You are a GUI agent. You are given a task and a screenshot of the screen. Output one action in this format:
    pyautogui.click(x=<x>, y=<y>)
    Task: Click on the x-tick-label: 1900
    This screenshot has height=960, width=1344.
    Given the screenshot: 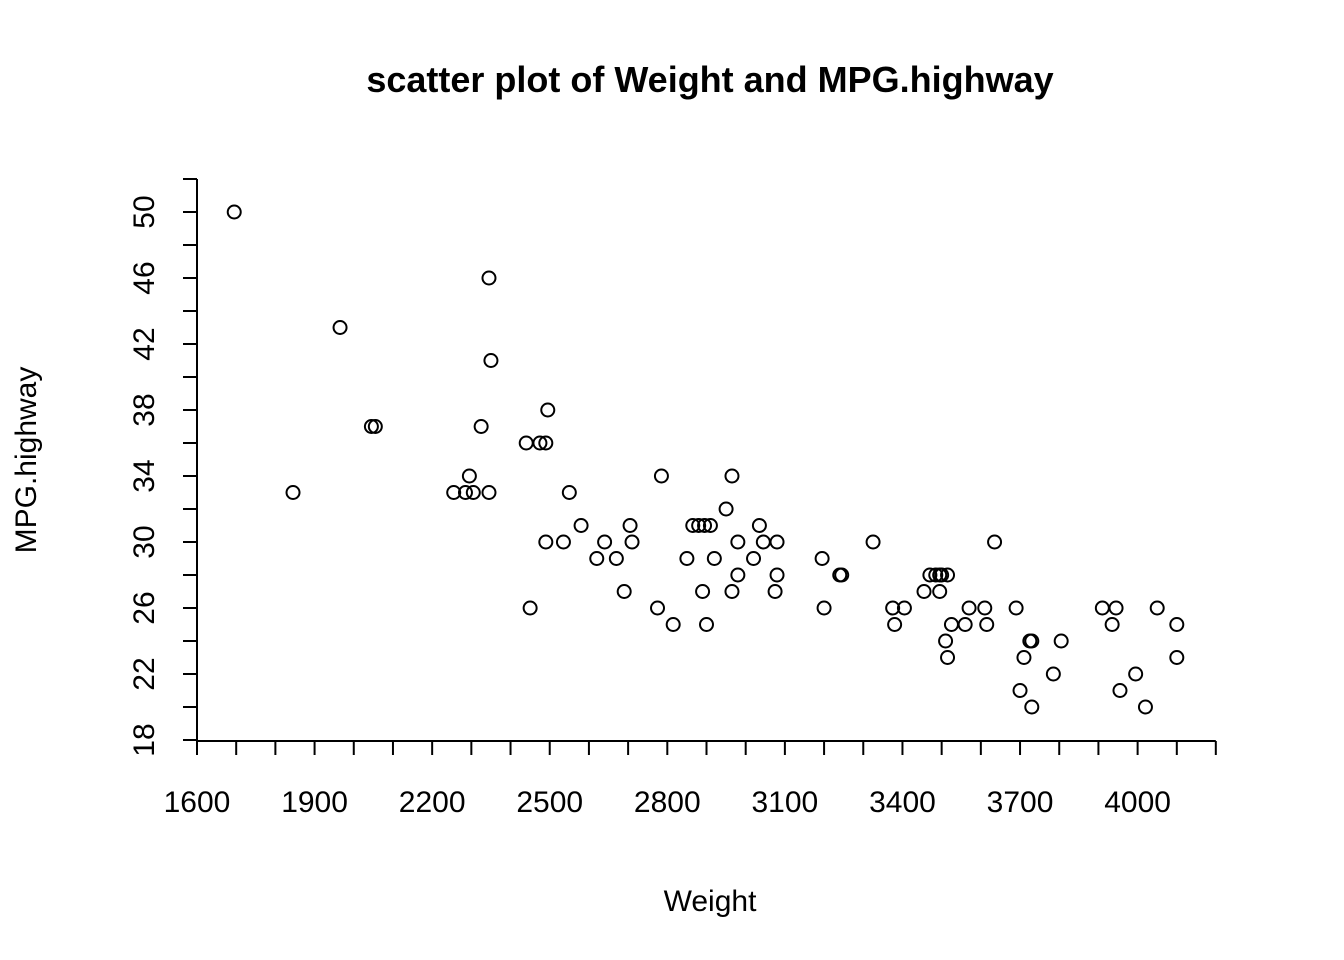 What is the action you would take?
    pyautogui.click(x=314, y=802)
    